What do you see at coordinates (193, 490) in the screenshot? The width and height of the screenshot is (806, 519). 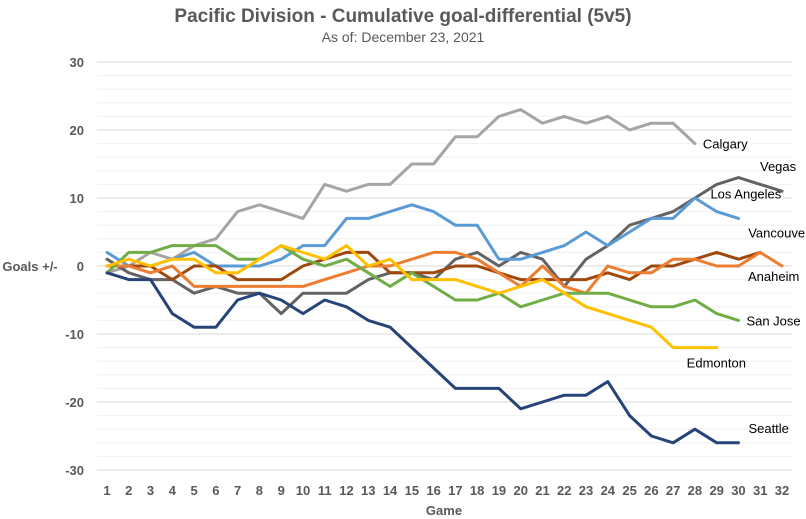 I see `x-tick-label: 5` at bounding box center [193, 490].